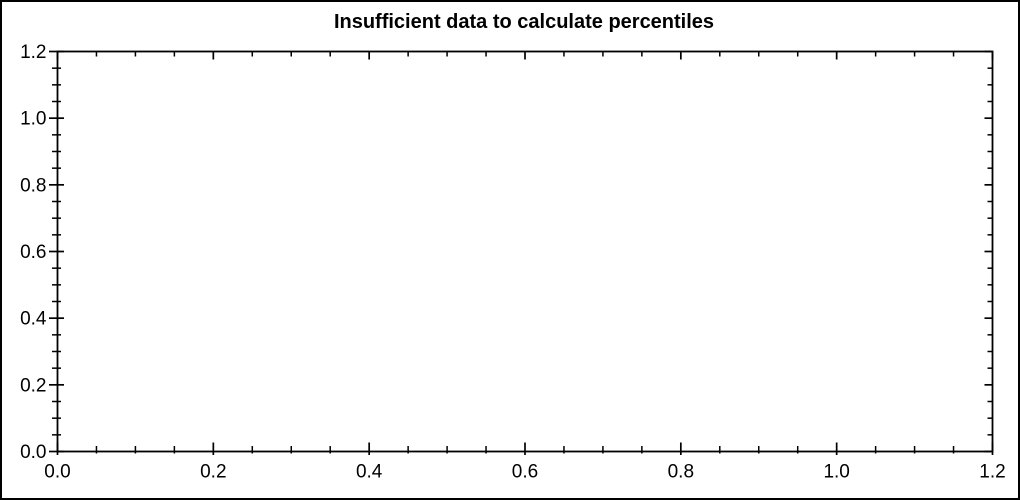  Describe the element at coordinates (33, 319) in the screenshot. I see `y-tick-label: 0.4` at that location.